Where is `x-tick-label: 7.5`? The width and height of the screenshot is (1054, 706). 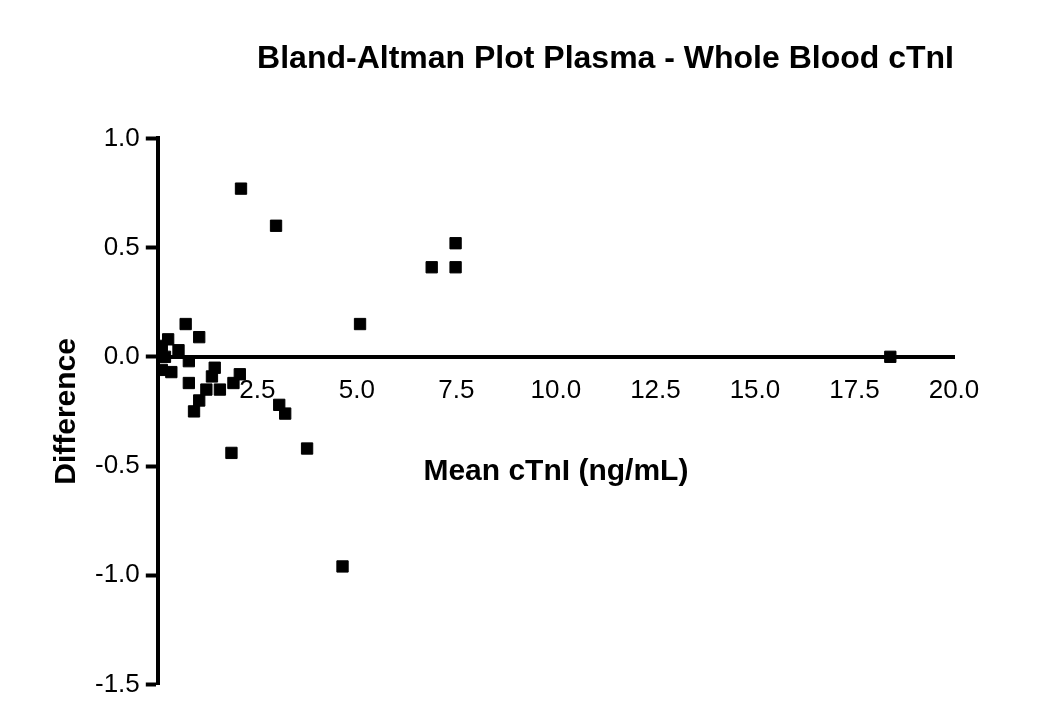 x-tick-label: 7.5 is located at coordinates (456, 388).